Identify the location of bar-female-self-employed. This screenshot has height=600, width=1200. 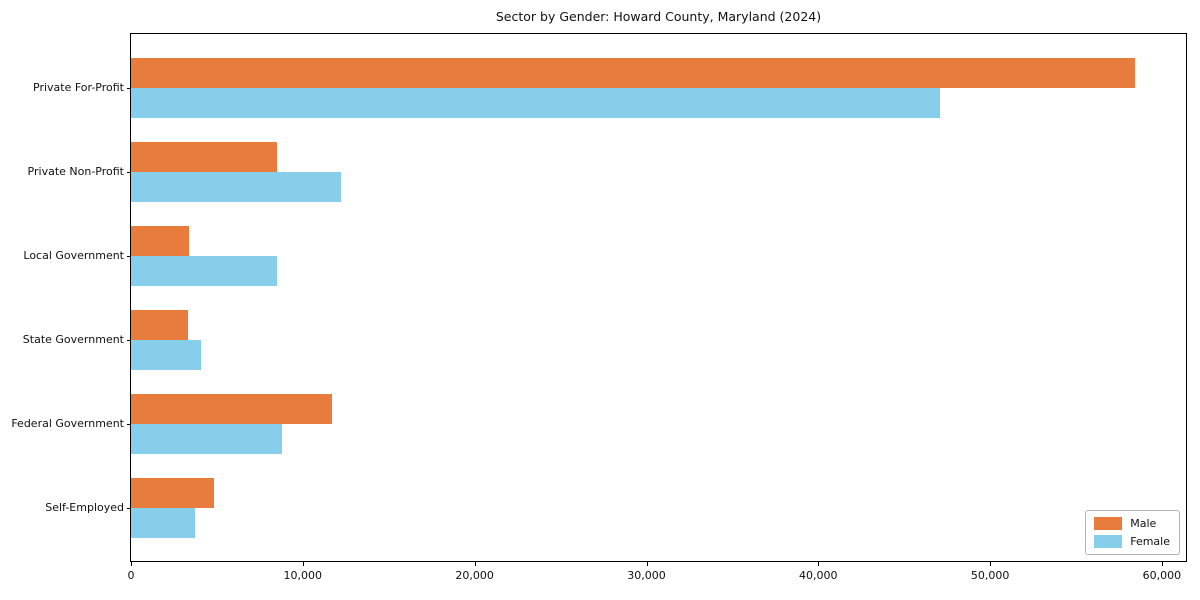
(163, 523).